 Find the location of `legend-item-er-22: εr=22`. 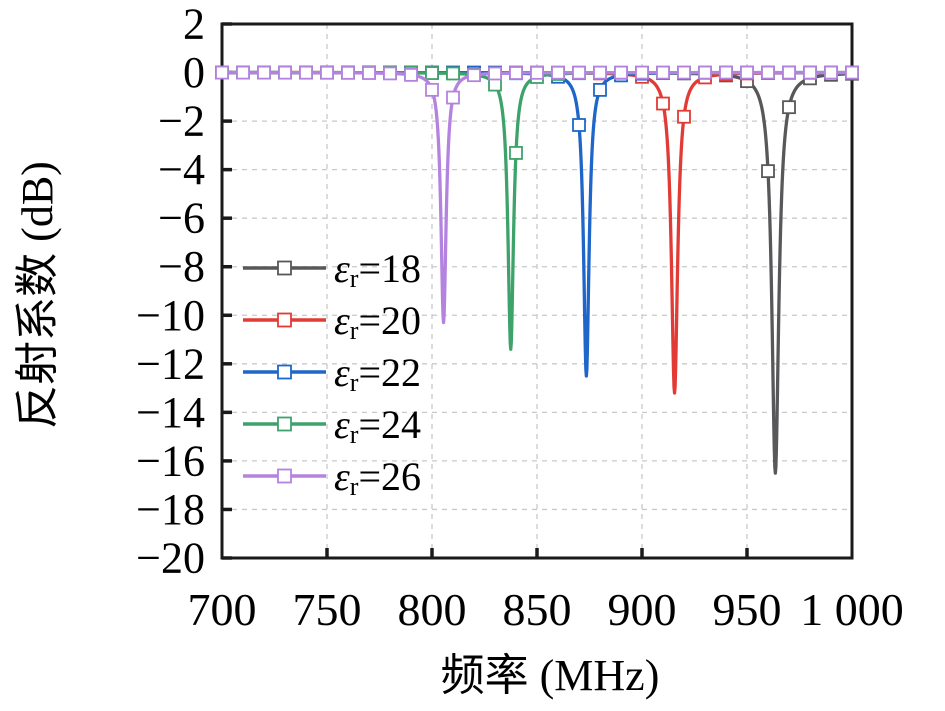

legend-item-er-22: εr=22 is located at coordinates (332, 373).